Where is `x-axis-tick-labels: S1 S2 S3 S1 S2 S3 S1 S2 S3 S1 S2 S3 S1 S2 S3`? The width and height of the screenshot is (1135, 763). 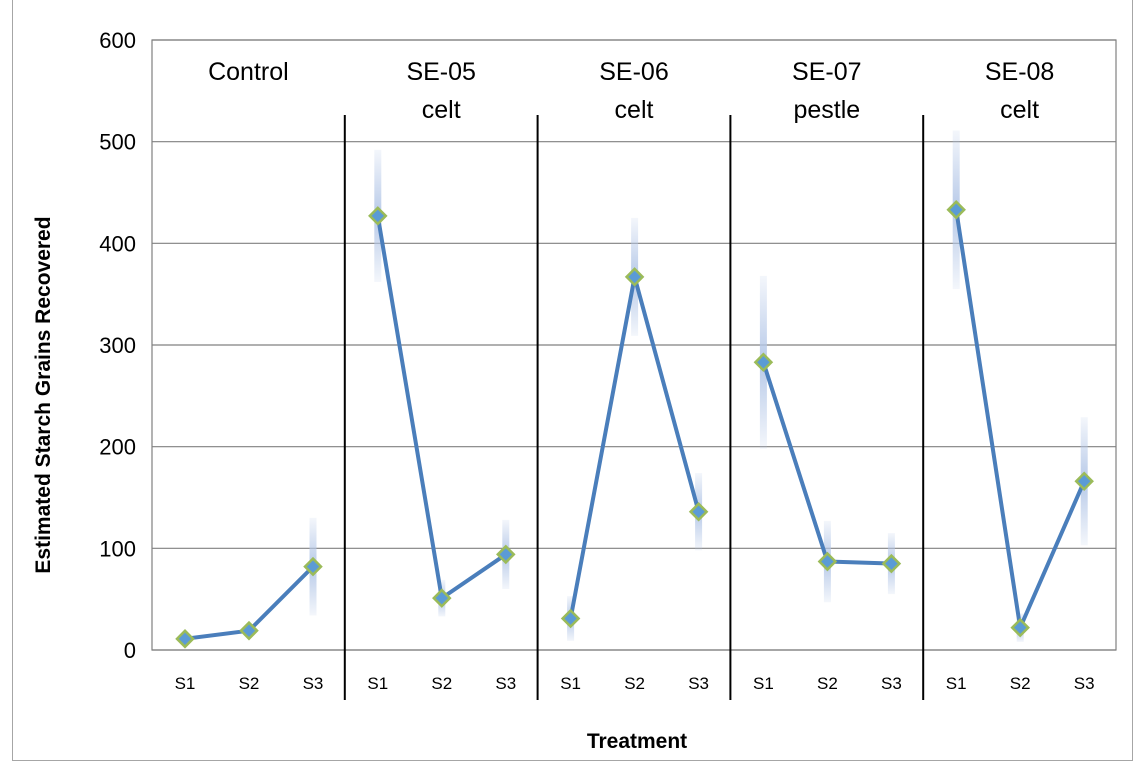 x-axis-tick-labels: S1 S2 S3 S1 S2 S3 S1 S2 S3 S1 S2 S3 S1 S2 S3 is located at coordinates (635, 683).